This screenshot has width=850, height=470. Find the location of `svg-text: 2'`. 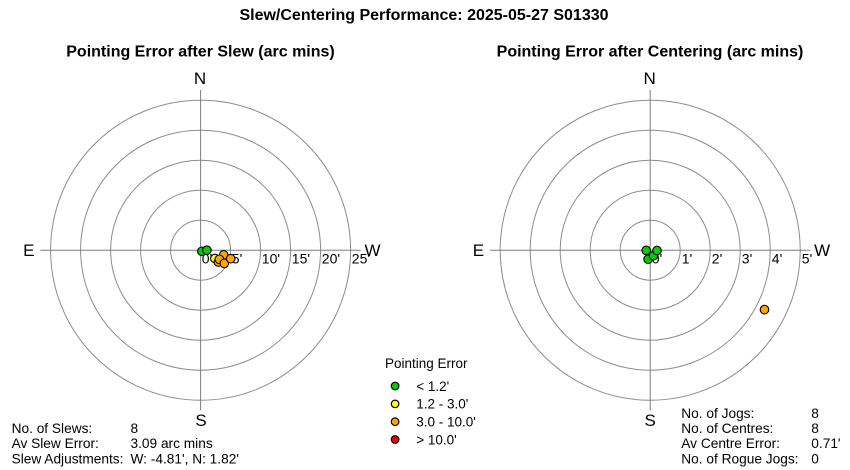

svg-text: 2' is located at coordinates (717, 258).